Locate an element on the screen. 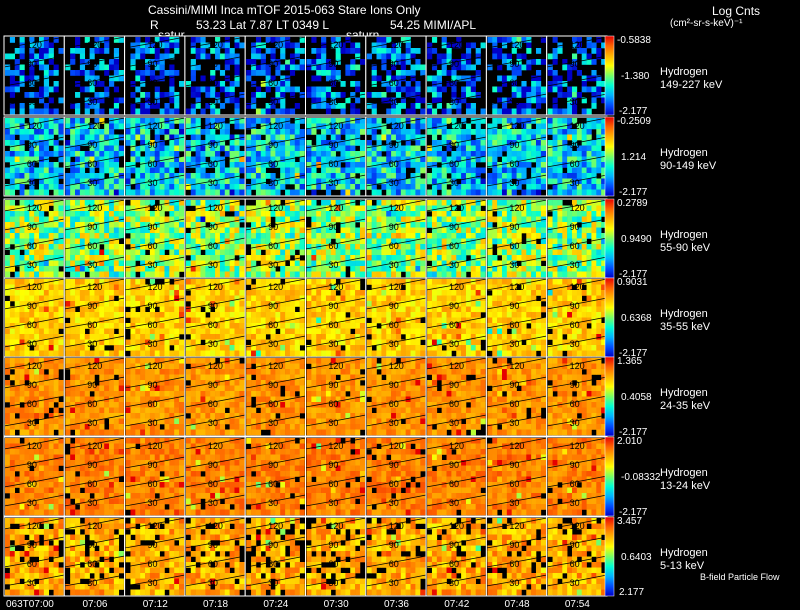 Image resolution: width=800 pixels, height=610 pixels. channel-species-label: Hydrogen is located at coordinates (684, 314).